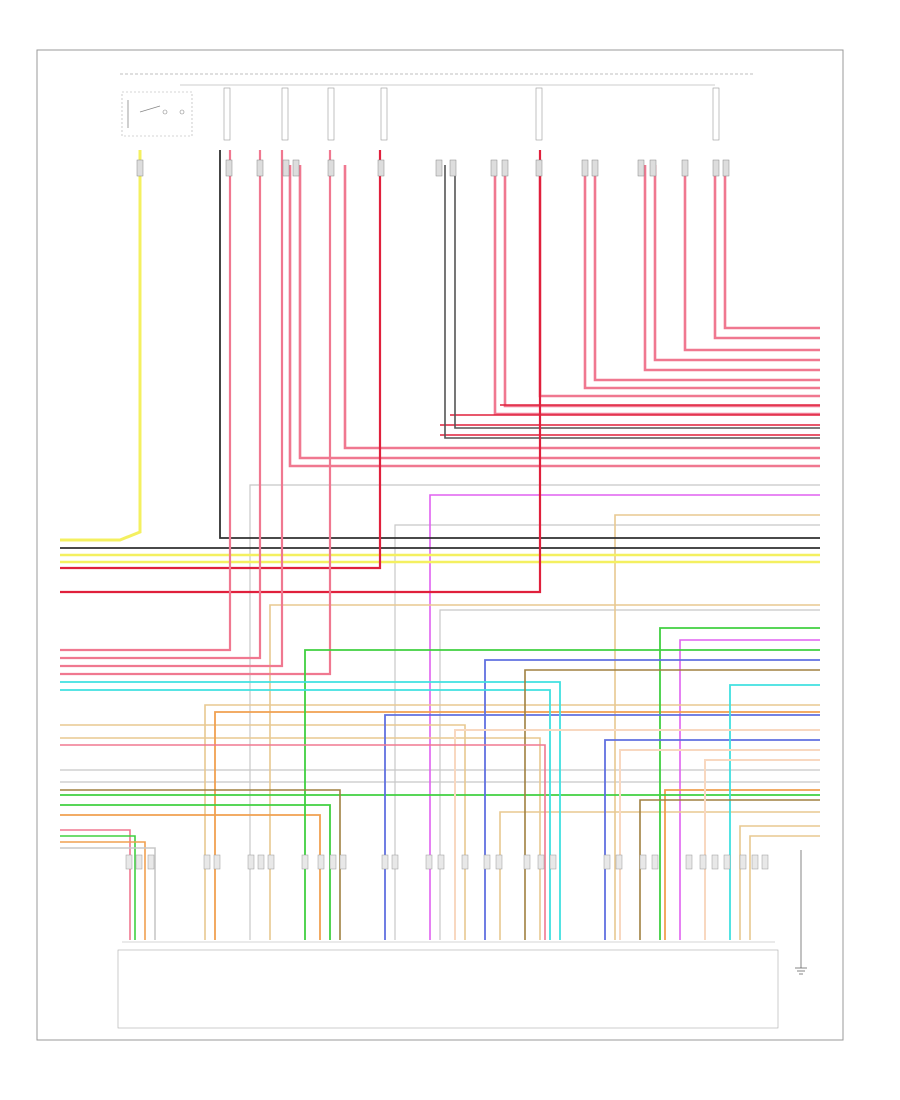 The width and height of the screenshot is (900, 1100). I want to click on red-wire-bundle, so click(630, 420).